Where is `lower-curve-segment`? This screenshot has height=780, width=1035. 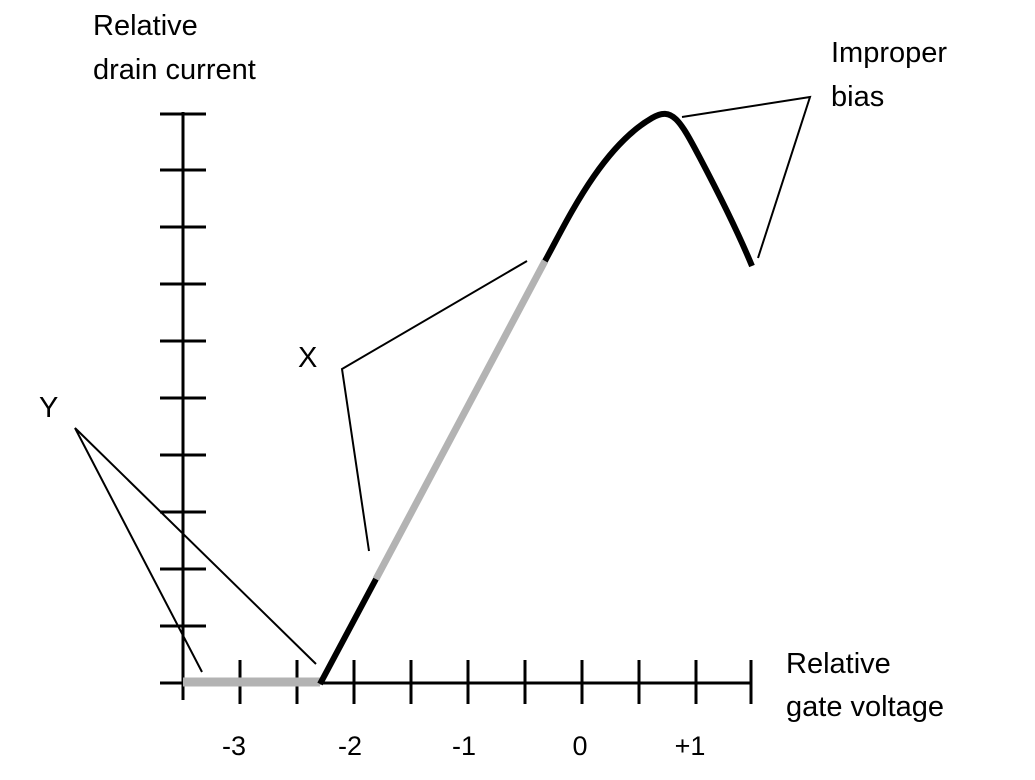
lower-curve-segment is located at coordinates (348, 631).